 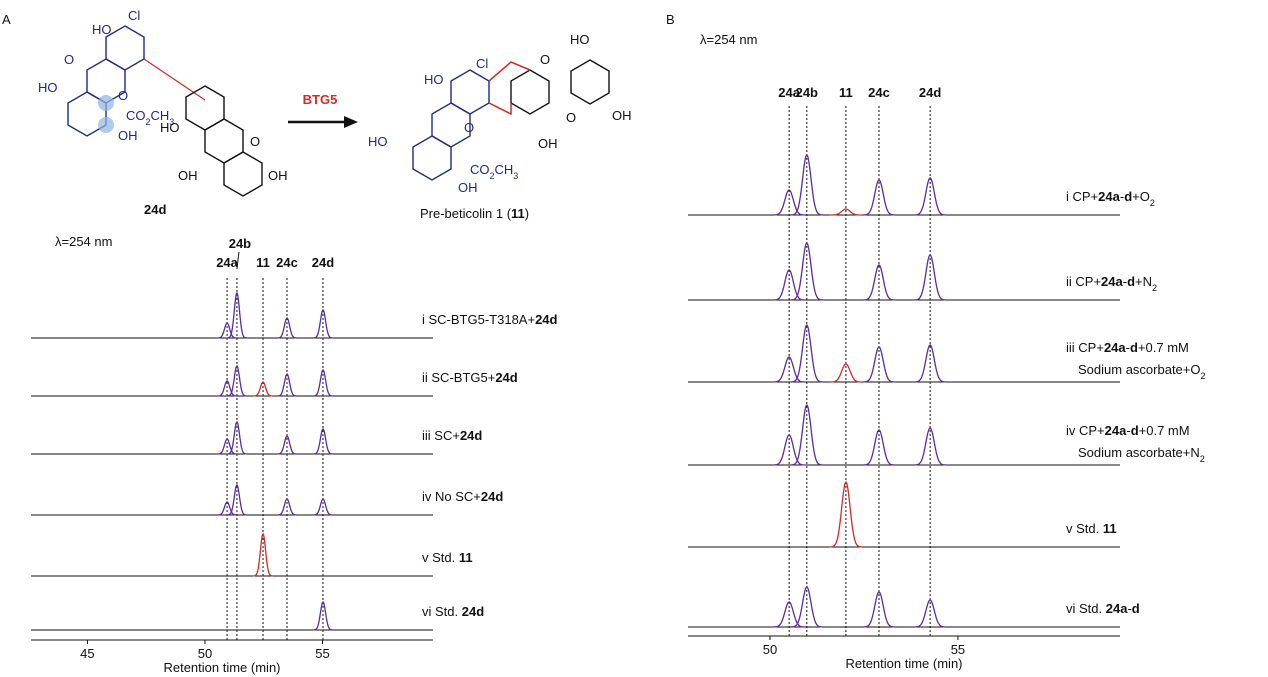 What do you see at coordinates (1128, 430) in the screenshot?
I see `trace-label: iv CP+24a-d+0.7 mM` at bounding box center [1128, 430].